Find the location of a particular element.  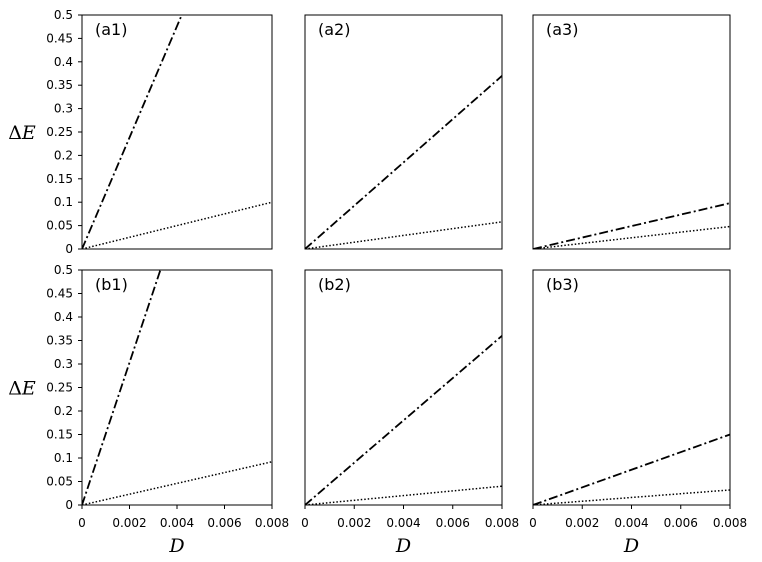

panel-label: (b2) is located at coordinates (334, 284).